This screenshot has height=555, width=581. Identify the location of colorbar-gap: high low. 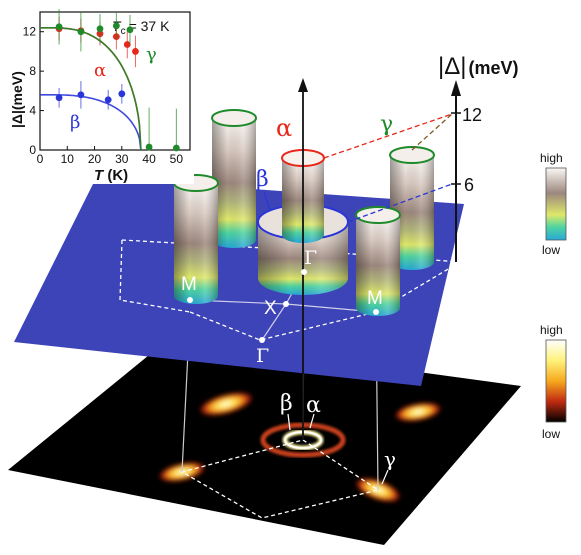
(553, 204).